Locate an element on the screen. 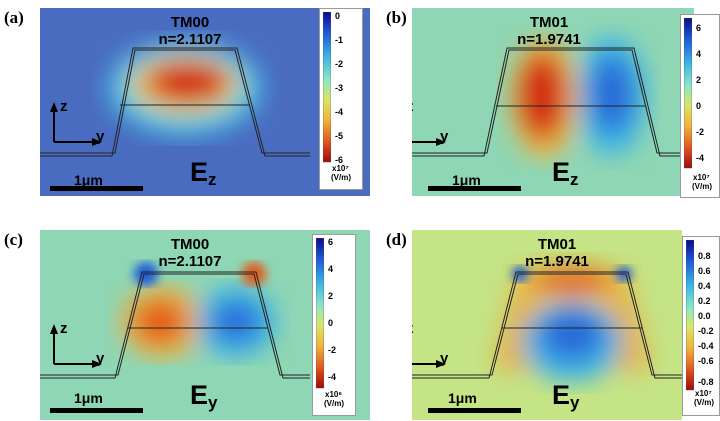  effective-index-c: n=2.1107 is located at coordinates (190, 261).